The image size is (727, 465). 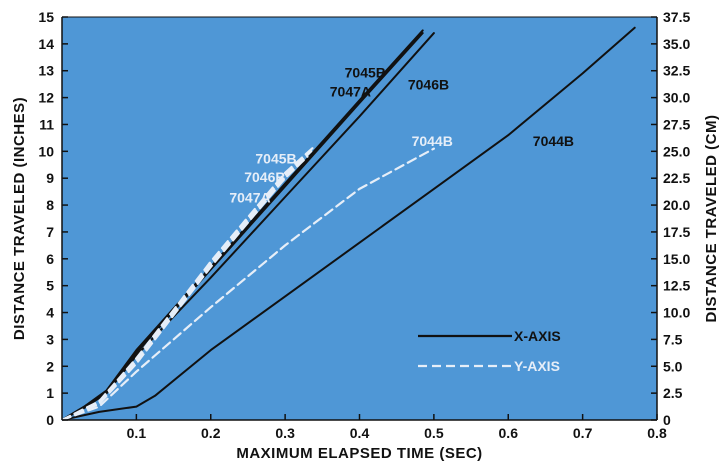 What do you see at coordinates (489, 351) in the screenshot?
I see `legend: X-AXIS Y-AXIS` at bounding box center [489, 351].